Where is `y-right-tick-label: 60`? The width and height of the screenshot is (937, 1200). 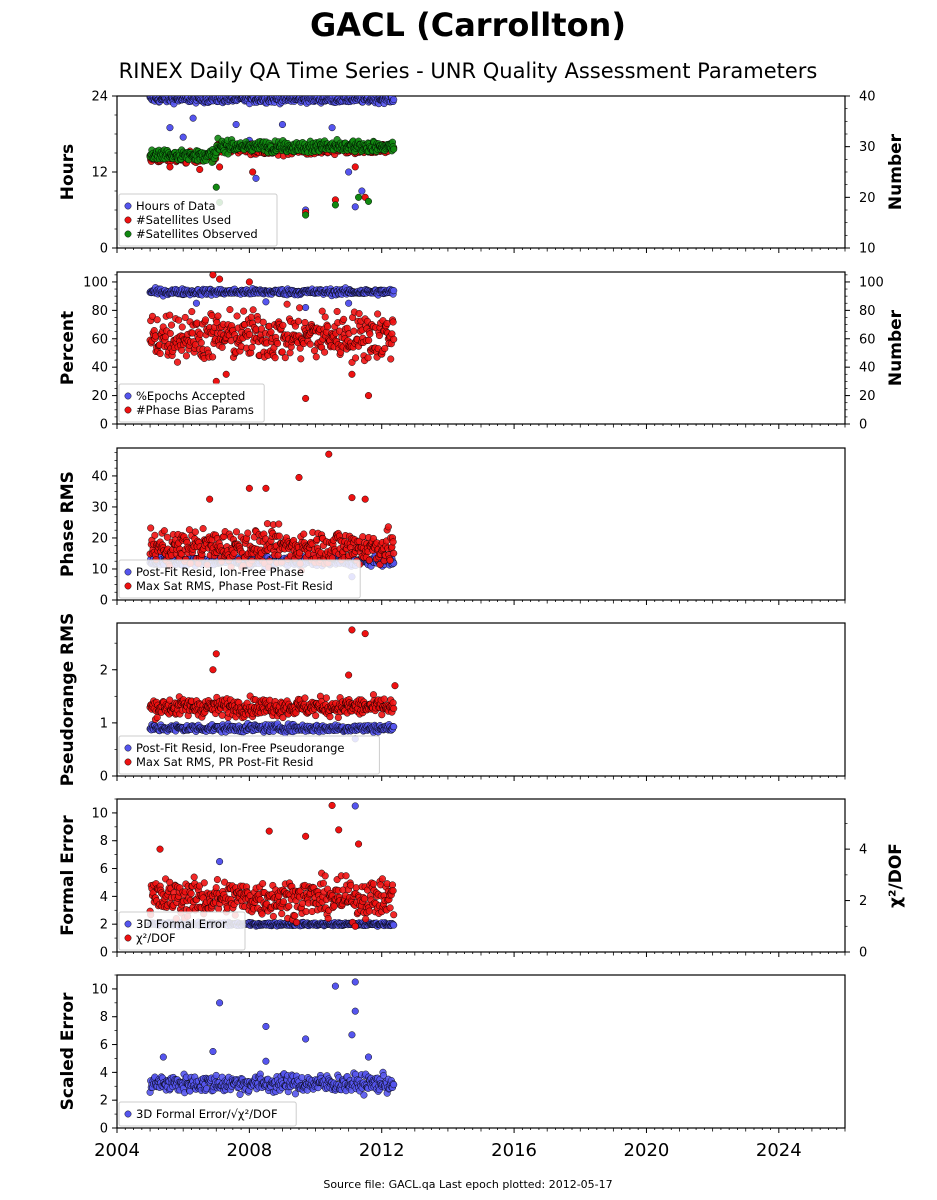 y-right-tick-label: 60 is located at coordinates (867, 339).